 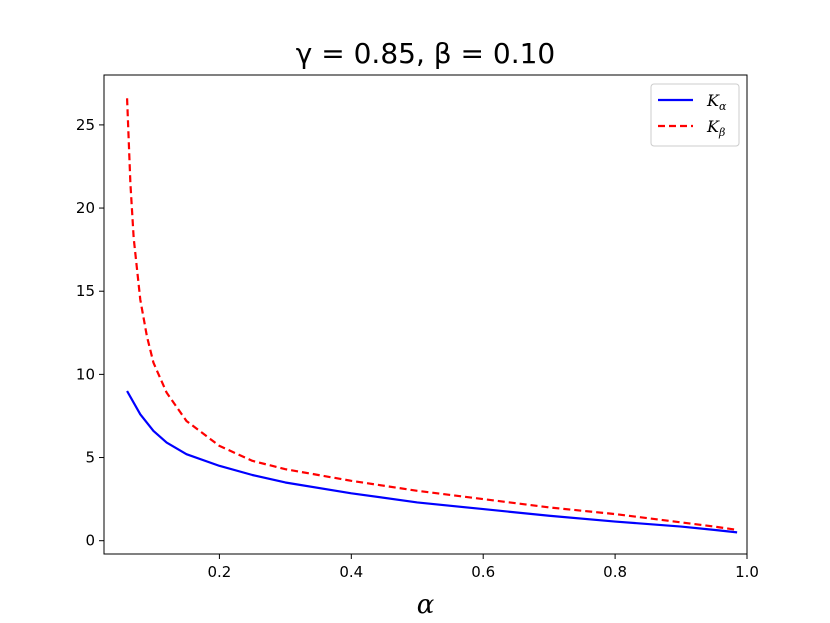 What do you see at coordinates (90, 333) in the screenshot?
I see `y-axis: 0 5 10 15 20 25` at bounding box center [90, 333].